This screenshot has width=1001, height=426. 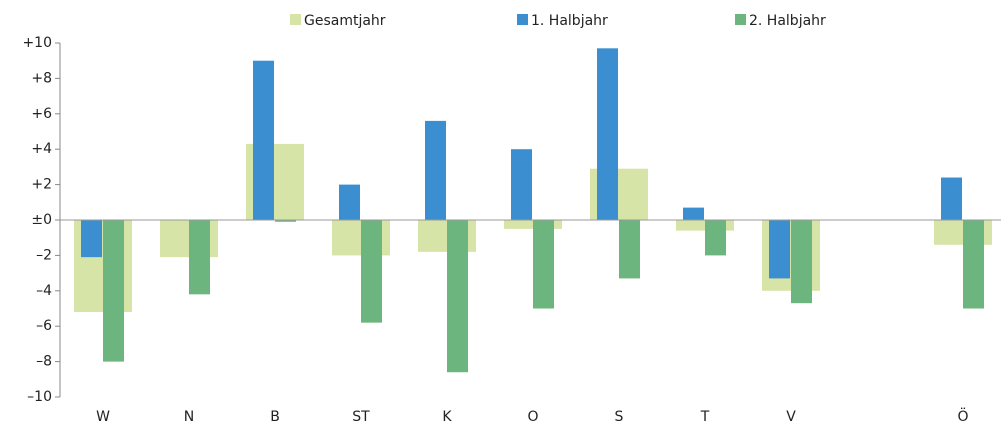 I want to click on x-tick-label: Ö, so click(x=962, y=416).